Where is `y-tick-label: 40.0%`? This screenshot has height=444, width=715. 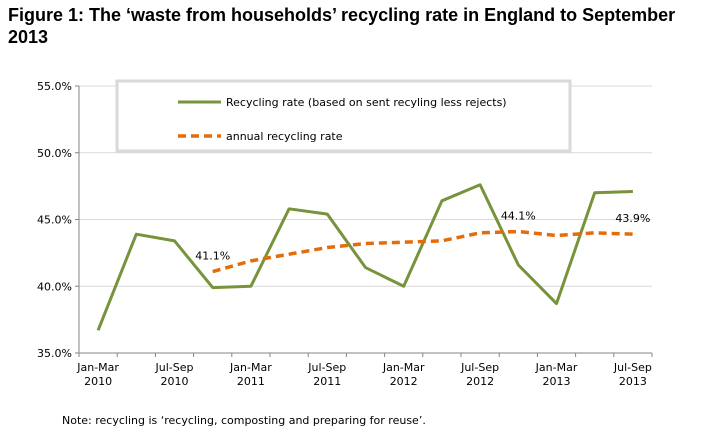 y-tick-label: 40.0% is located at coordinates (54, 286).